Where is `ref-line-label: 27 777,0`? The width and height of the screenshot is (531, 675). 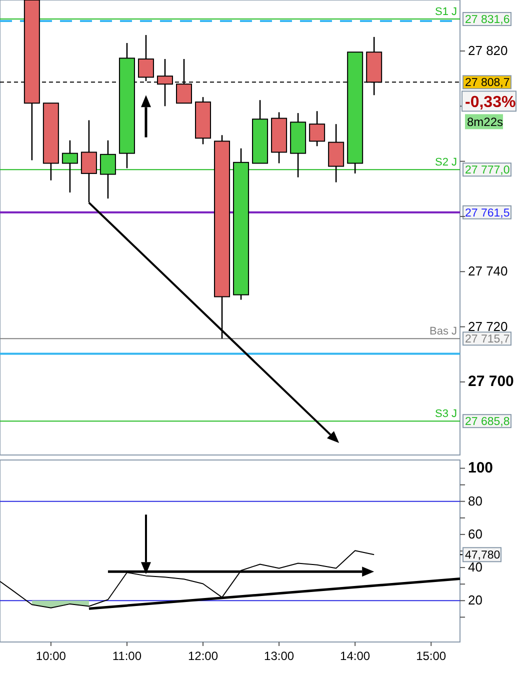 ref-line-label: 27 777,0 is located at coordinates (487, 170).